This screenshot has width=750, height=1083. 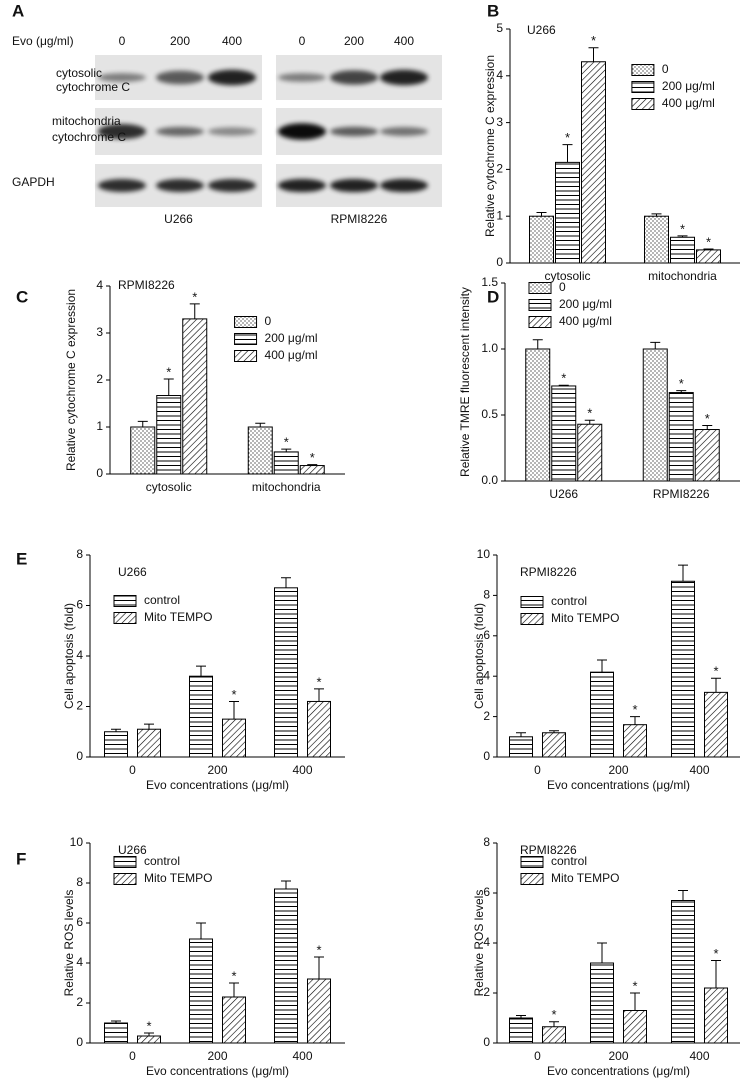 I want to click on chart-title: RPMI8226, so click(x=146, y=285).